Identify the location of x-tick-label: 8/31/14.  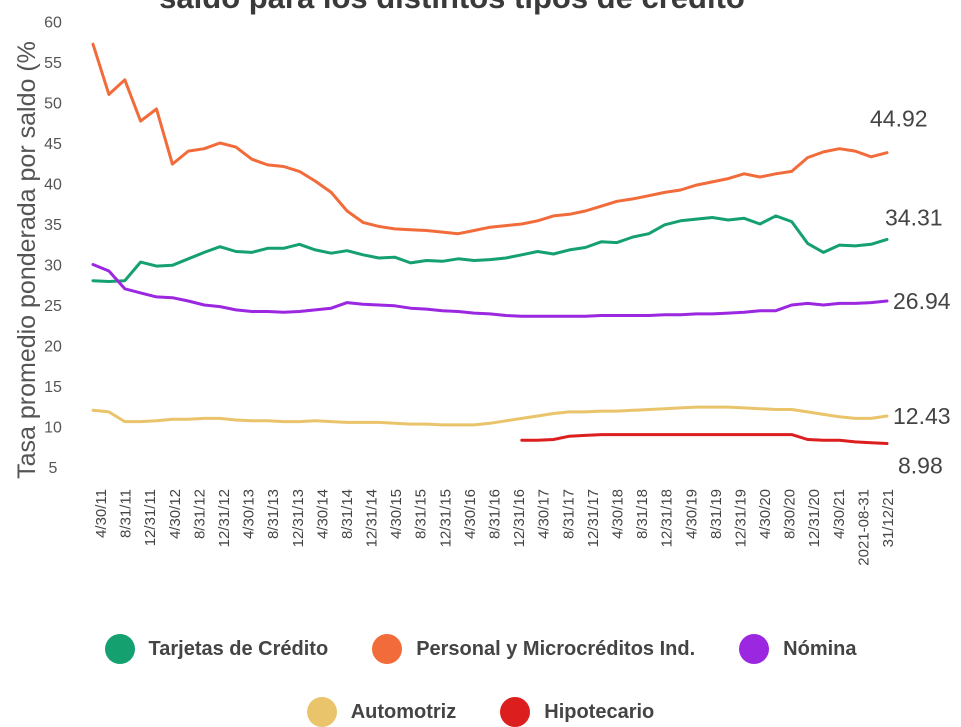
(347, 514).